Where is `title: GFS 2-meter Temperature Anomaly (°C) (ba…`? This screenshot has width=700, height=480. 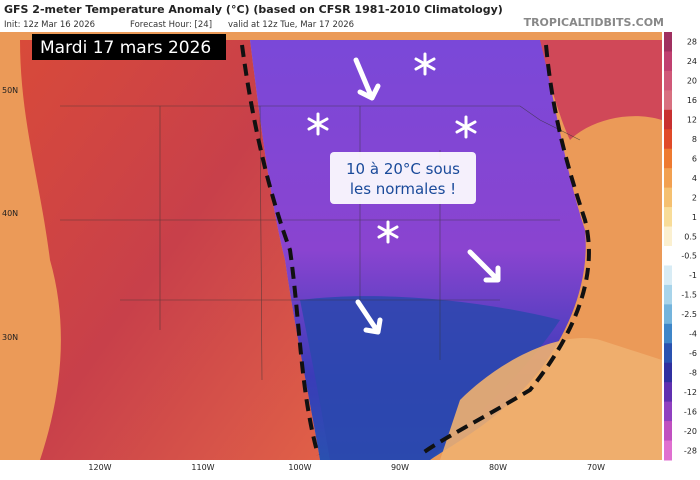 title: GFS 2-meter Temperature Anomaly (°C) (ba… is located at coordinates (253, 9).